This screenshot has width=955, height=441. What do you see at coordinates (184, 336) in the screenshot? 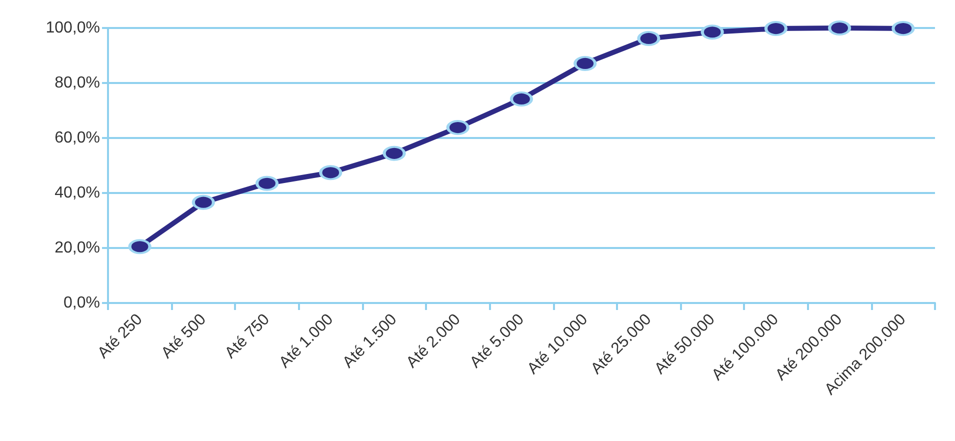
I see `x-tick-label: Até 500` at bounding box center [184, 336].